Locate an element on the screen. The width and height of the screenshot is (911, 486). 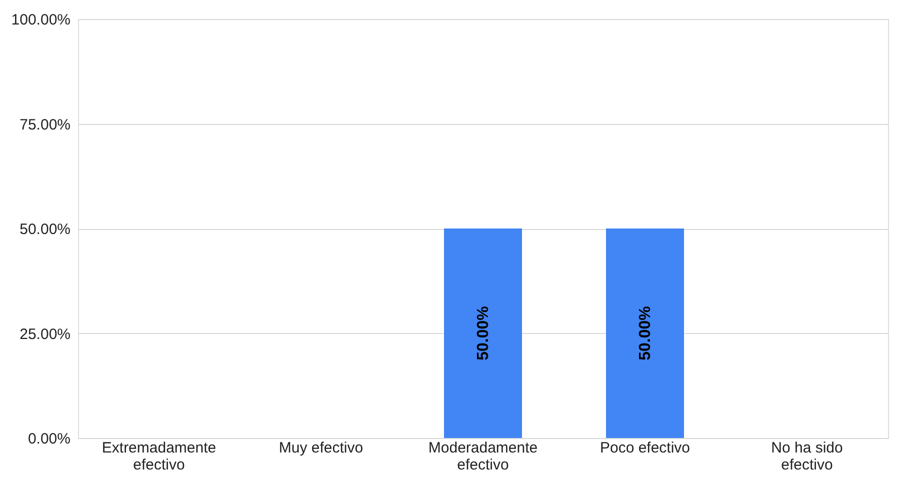
x-tick-label: Extremadamente efectivo is located at coordinates (159, 457).